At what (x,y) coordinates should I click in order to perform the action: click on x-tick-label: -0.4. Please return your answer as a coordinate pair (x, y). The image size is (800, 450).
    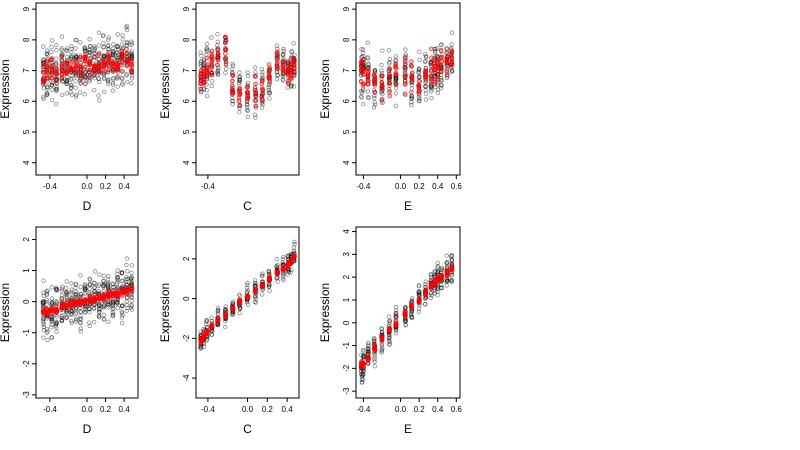
    Looking at the image, I should click on (208, 409).